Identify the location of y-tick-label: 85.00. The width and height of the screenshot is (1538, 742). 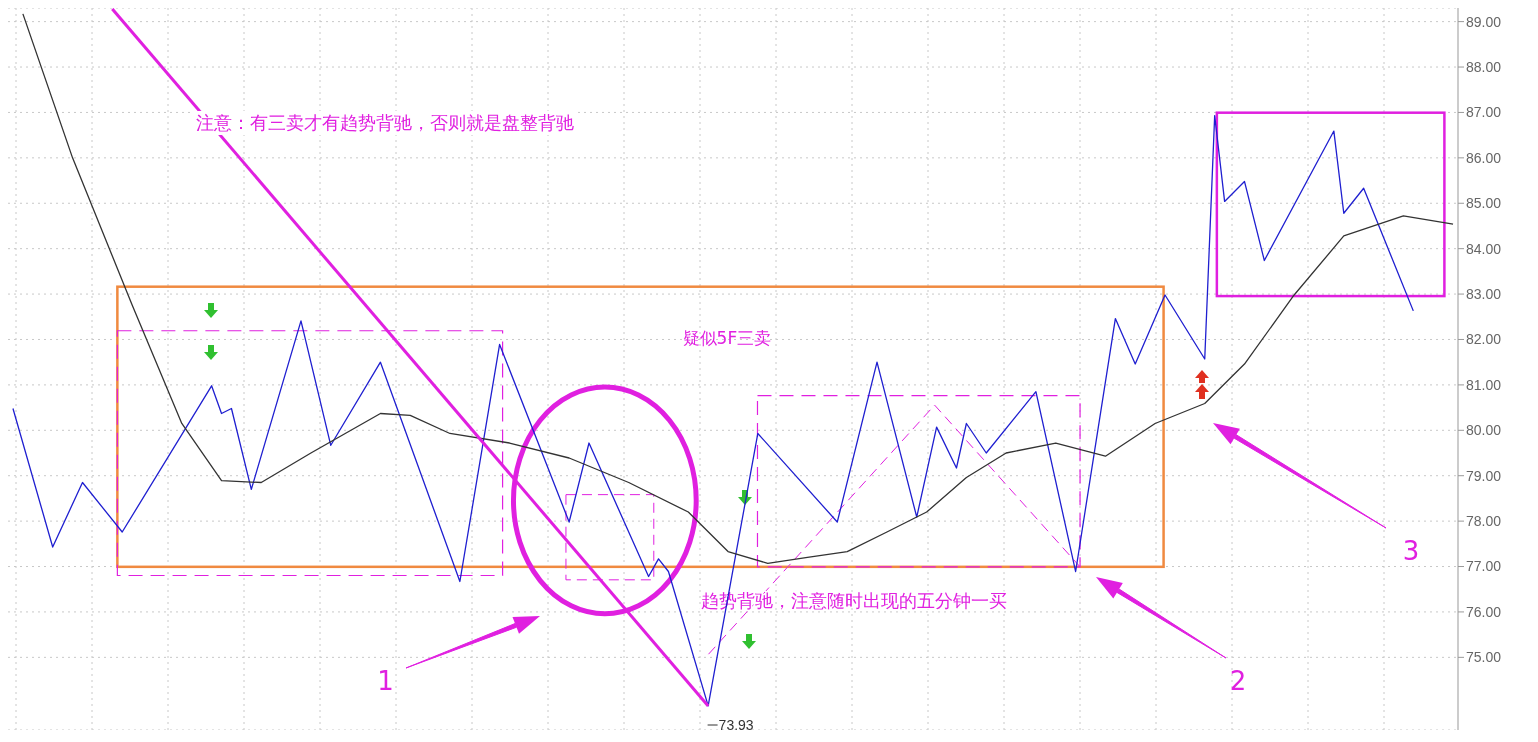
(1484, 203).